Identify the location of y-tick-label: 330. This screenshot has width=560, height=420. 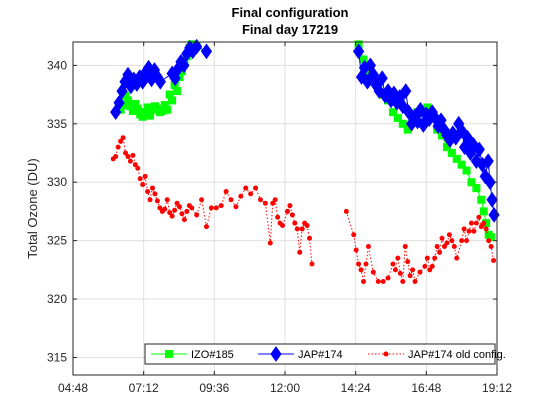
(57, 182).